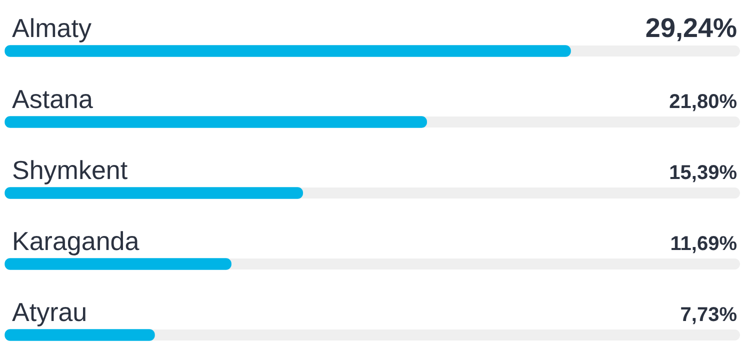  I want to click on bar, so click(79, 335).